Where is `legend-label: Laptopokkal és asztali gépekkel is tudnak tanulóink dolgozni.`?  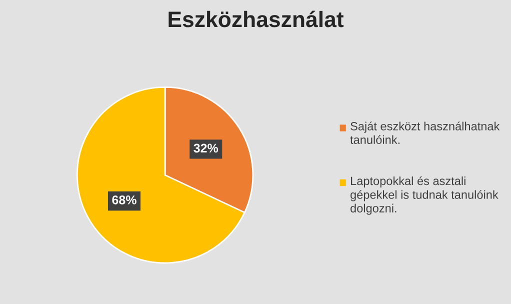
legend-label: Laptopokkal és asztali gépekkel is tudnak tanulóink dolgozni. is located at coordinates (424, 195).